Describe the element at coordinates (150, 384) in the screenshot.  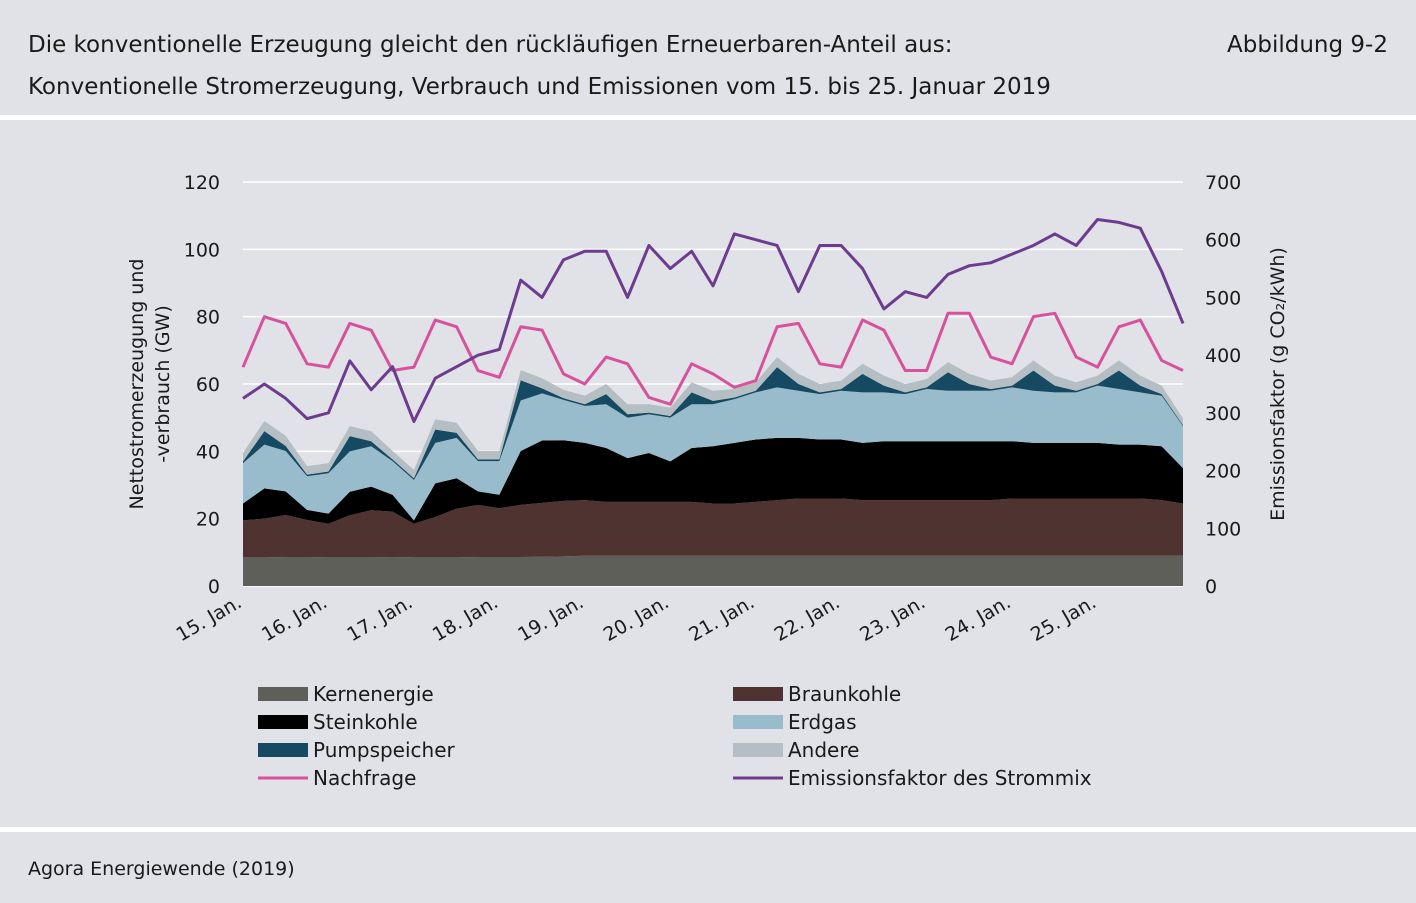
I see `y-axis-label-left: Nettostromerzeugung und -verbrauch (GW)` at that location.